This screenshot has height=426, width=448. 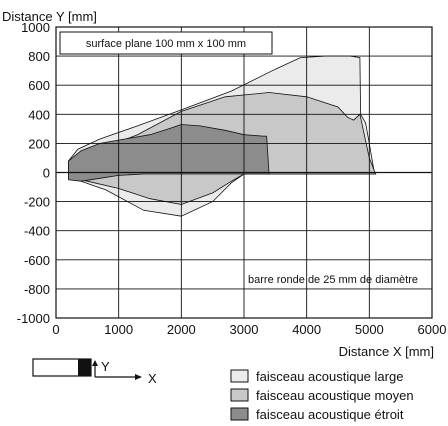 I want to click on y-tick-label: 400, so click(x=39, y=114).